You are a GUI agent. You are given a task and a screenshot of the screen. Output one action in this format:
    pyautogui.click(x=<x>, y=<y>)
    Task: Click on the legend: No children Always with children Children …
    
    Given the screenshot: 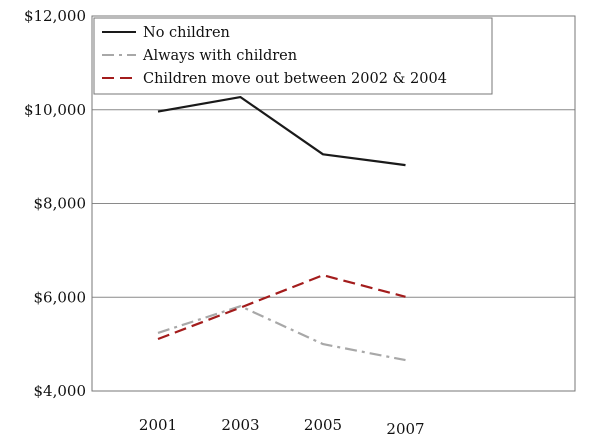 What is the action you would take?
    pyautogui.click(x=293, y=56)
    